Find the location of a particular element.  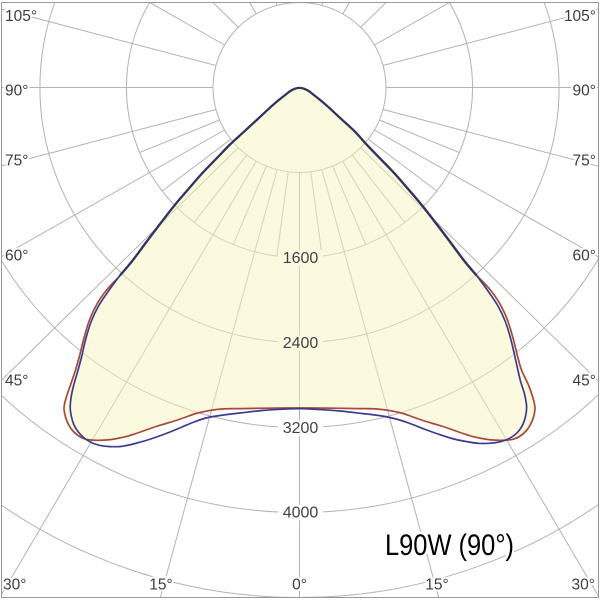

svg-text: 0° is located at coordinates (299, 585).